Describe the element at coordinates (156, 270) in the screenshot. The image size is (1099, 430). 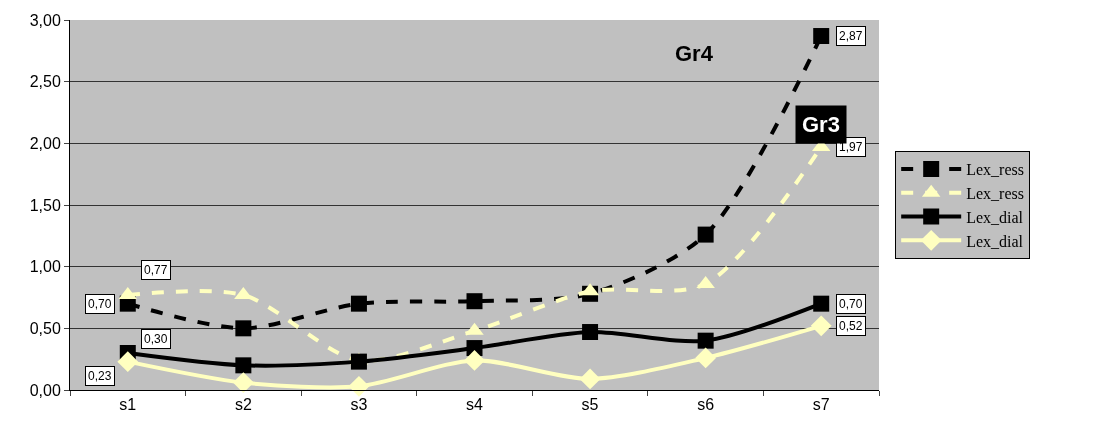
I see `data-label: 0,77` at that location.